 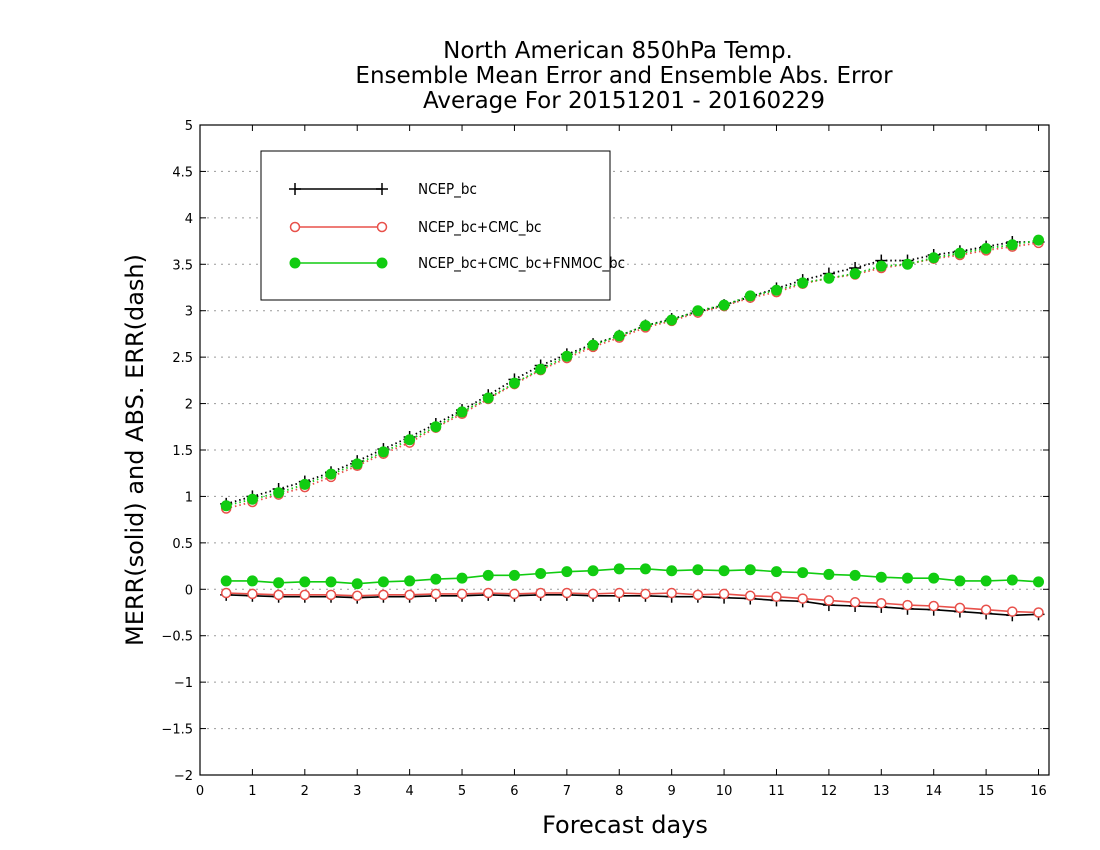 I want to click on x-tick-label: 7, so click(x=567, y=791).